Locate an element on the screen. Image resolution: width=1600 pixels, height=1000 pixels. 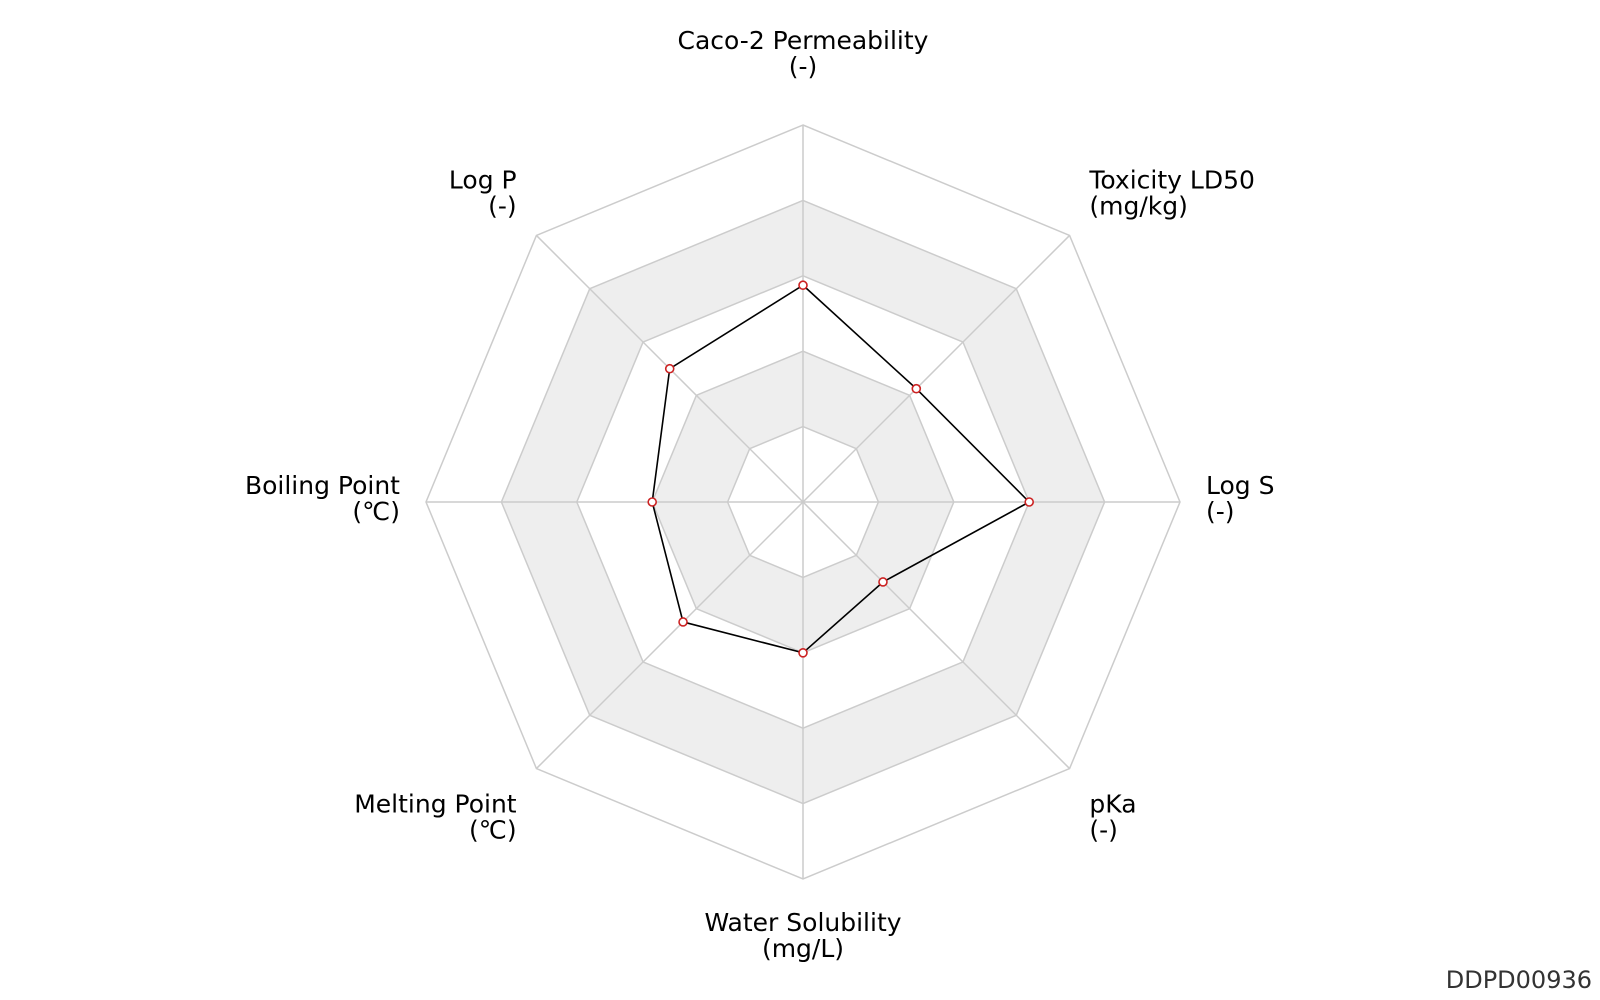
axis-unit-6: (℃) is located at coordinates (376, 511).